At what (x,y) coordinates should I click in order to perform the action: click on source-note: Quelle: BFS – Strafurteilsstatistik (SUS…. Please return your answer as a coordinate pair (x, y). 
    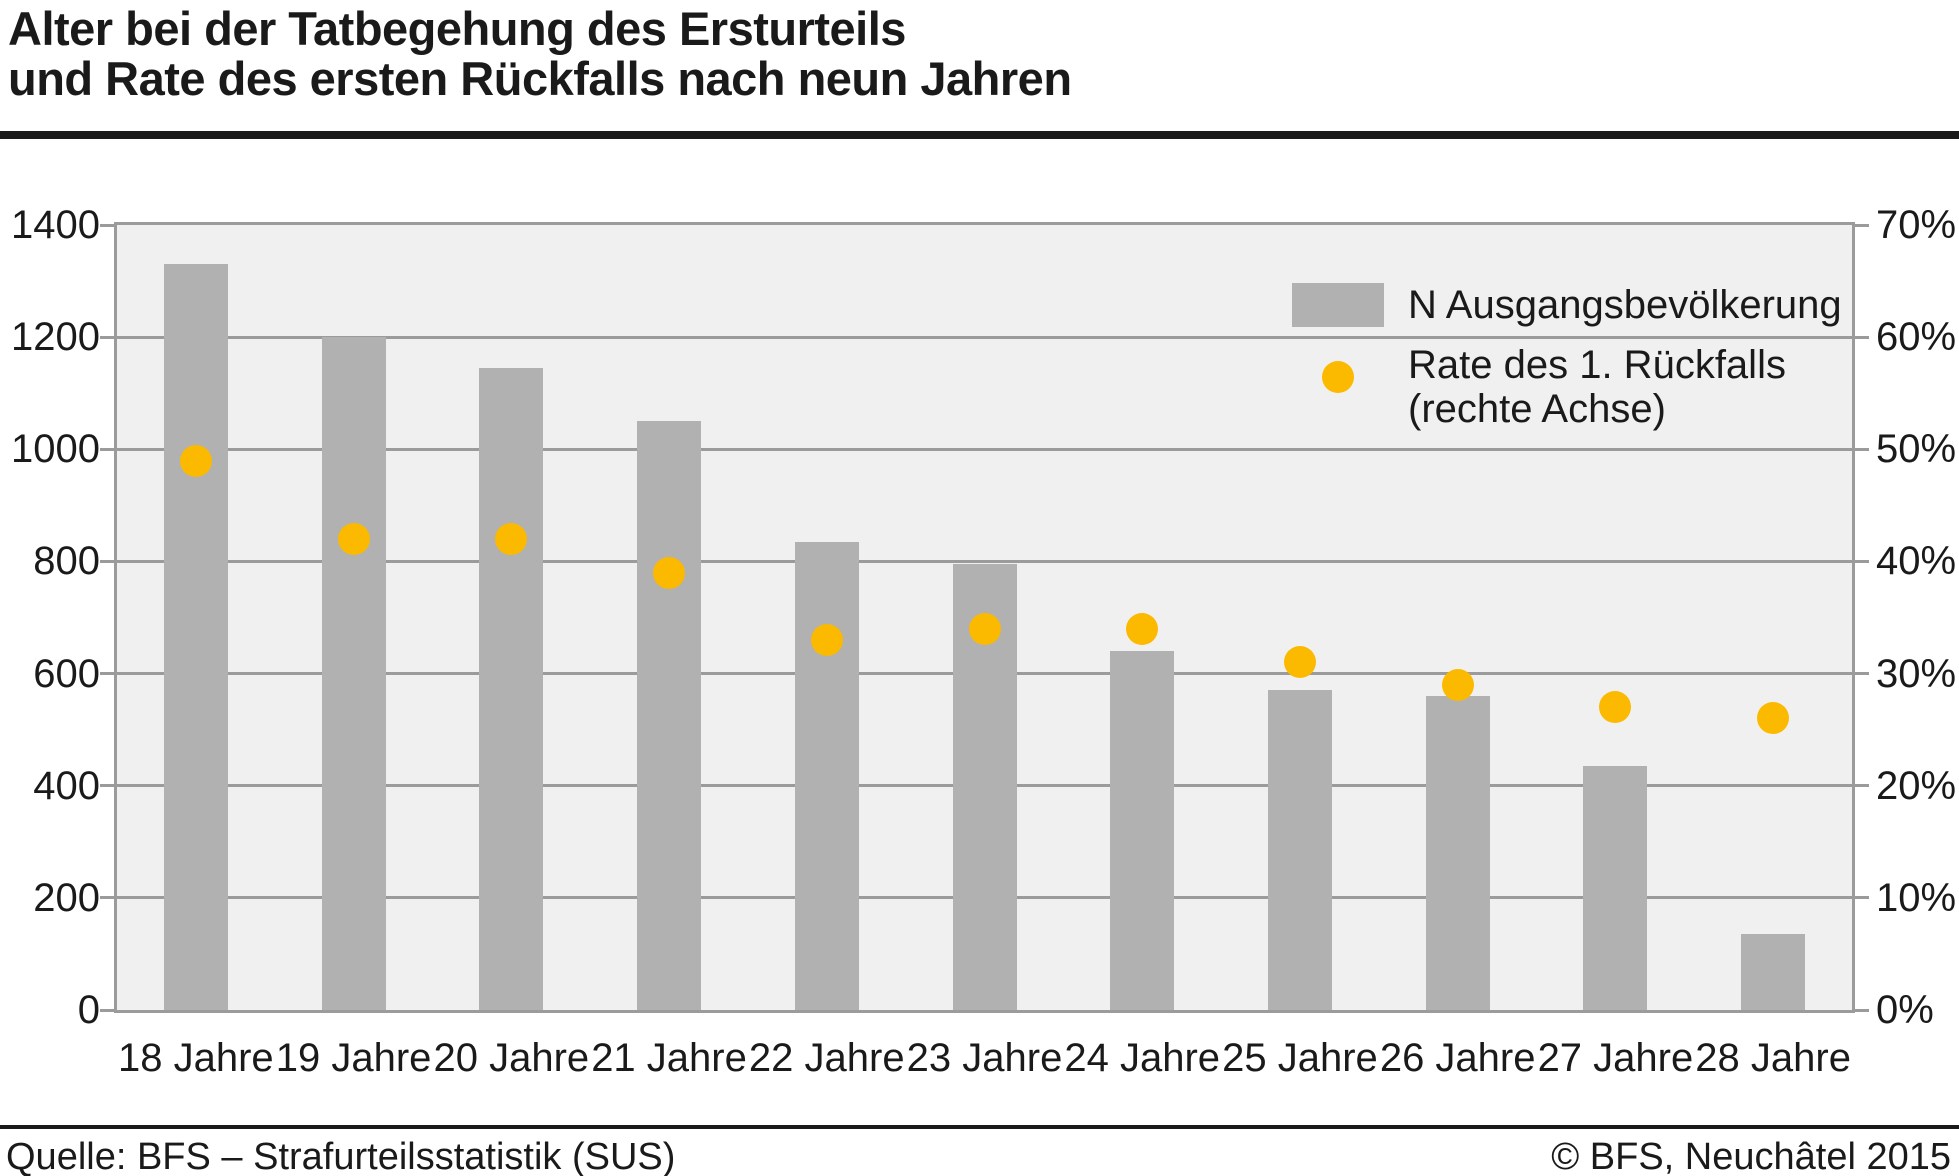
    Looking at the image, I should click on (341, 1156).